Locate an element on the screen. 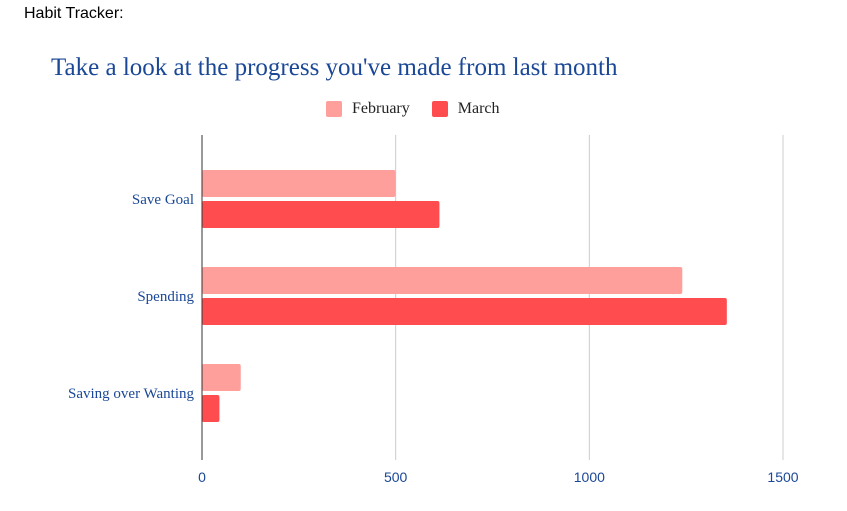  legend-label-march: March is located at coordinates (478, 108).